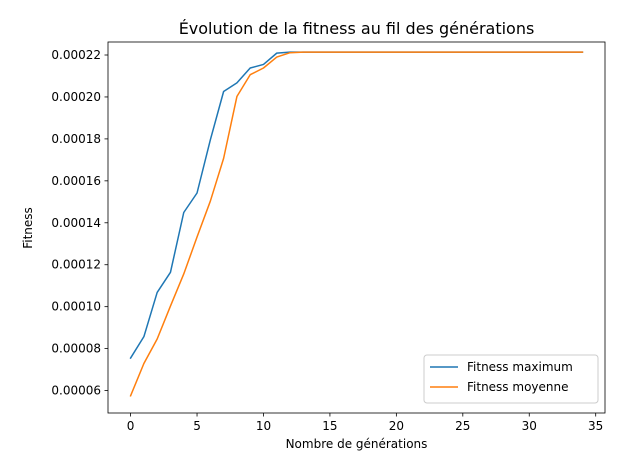  Describe the element at coordinates (263, 426) in the screenshot. I see `x-tick-label: 10` at that location.